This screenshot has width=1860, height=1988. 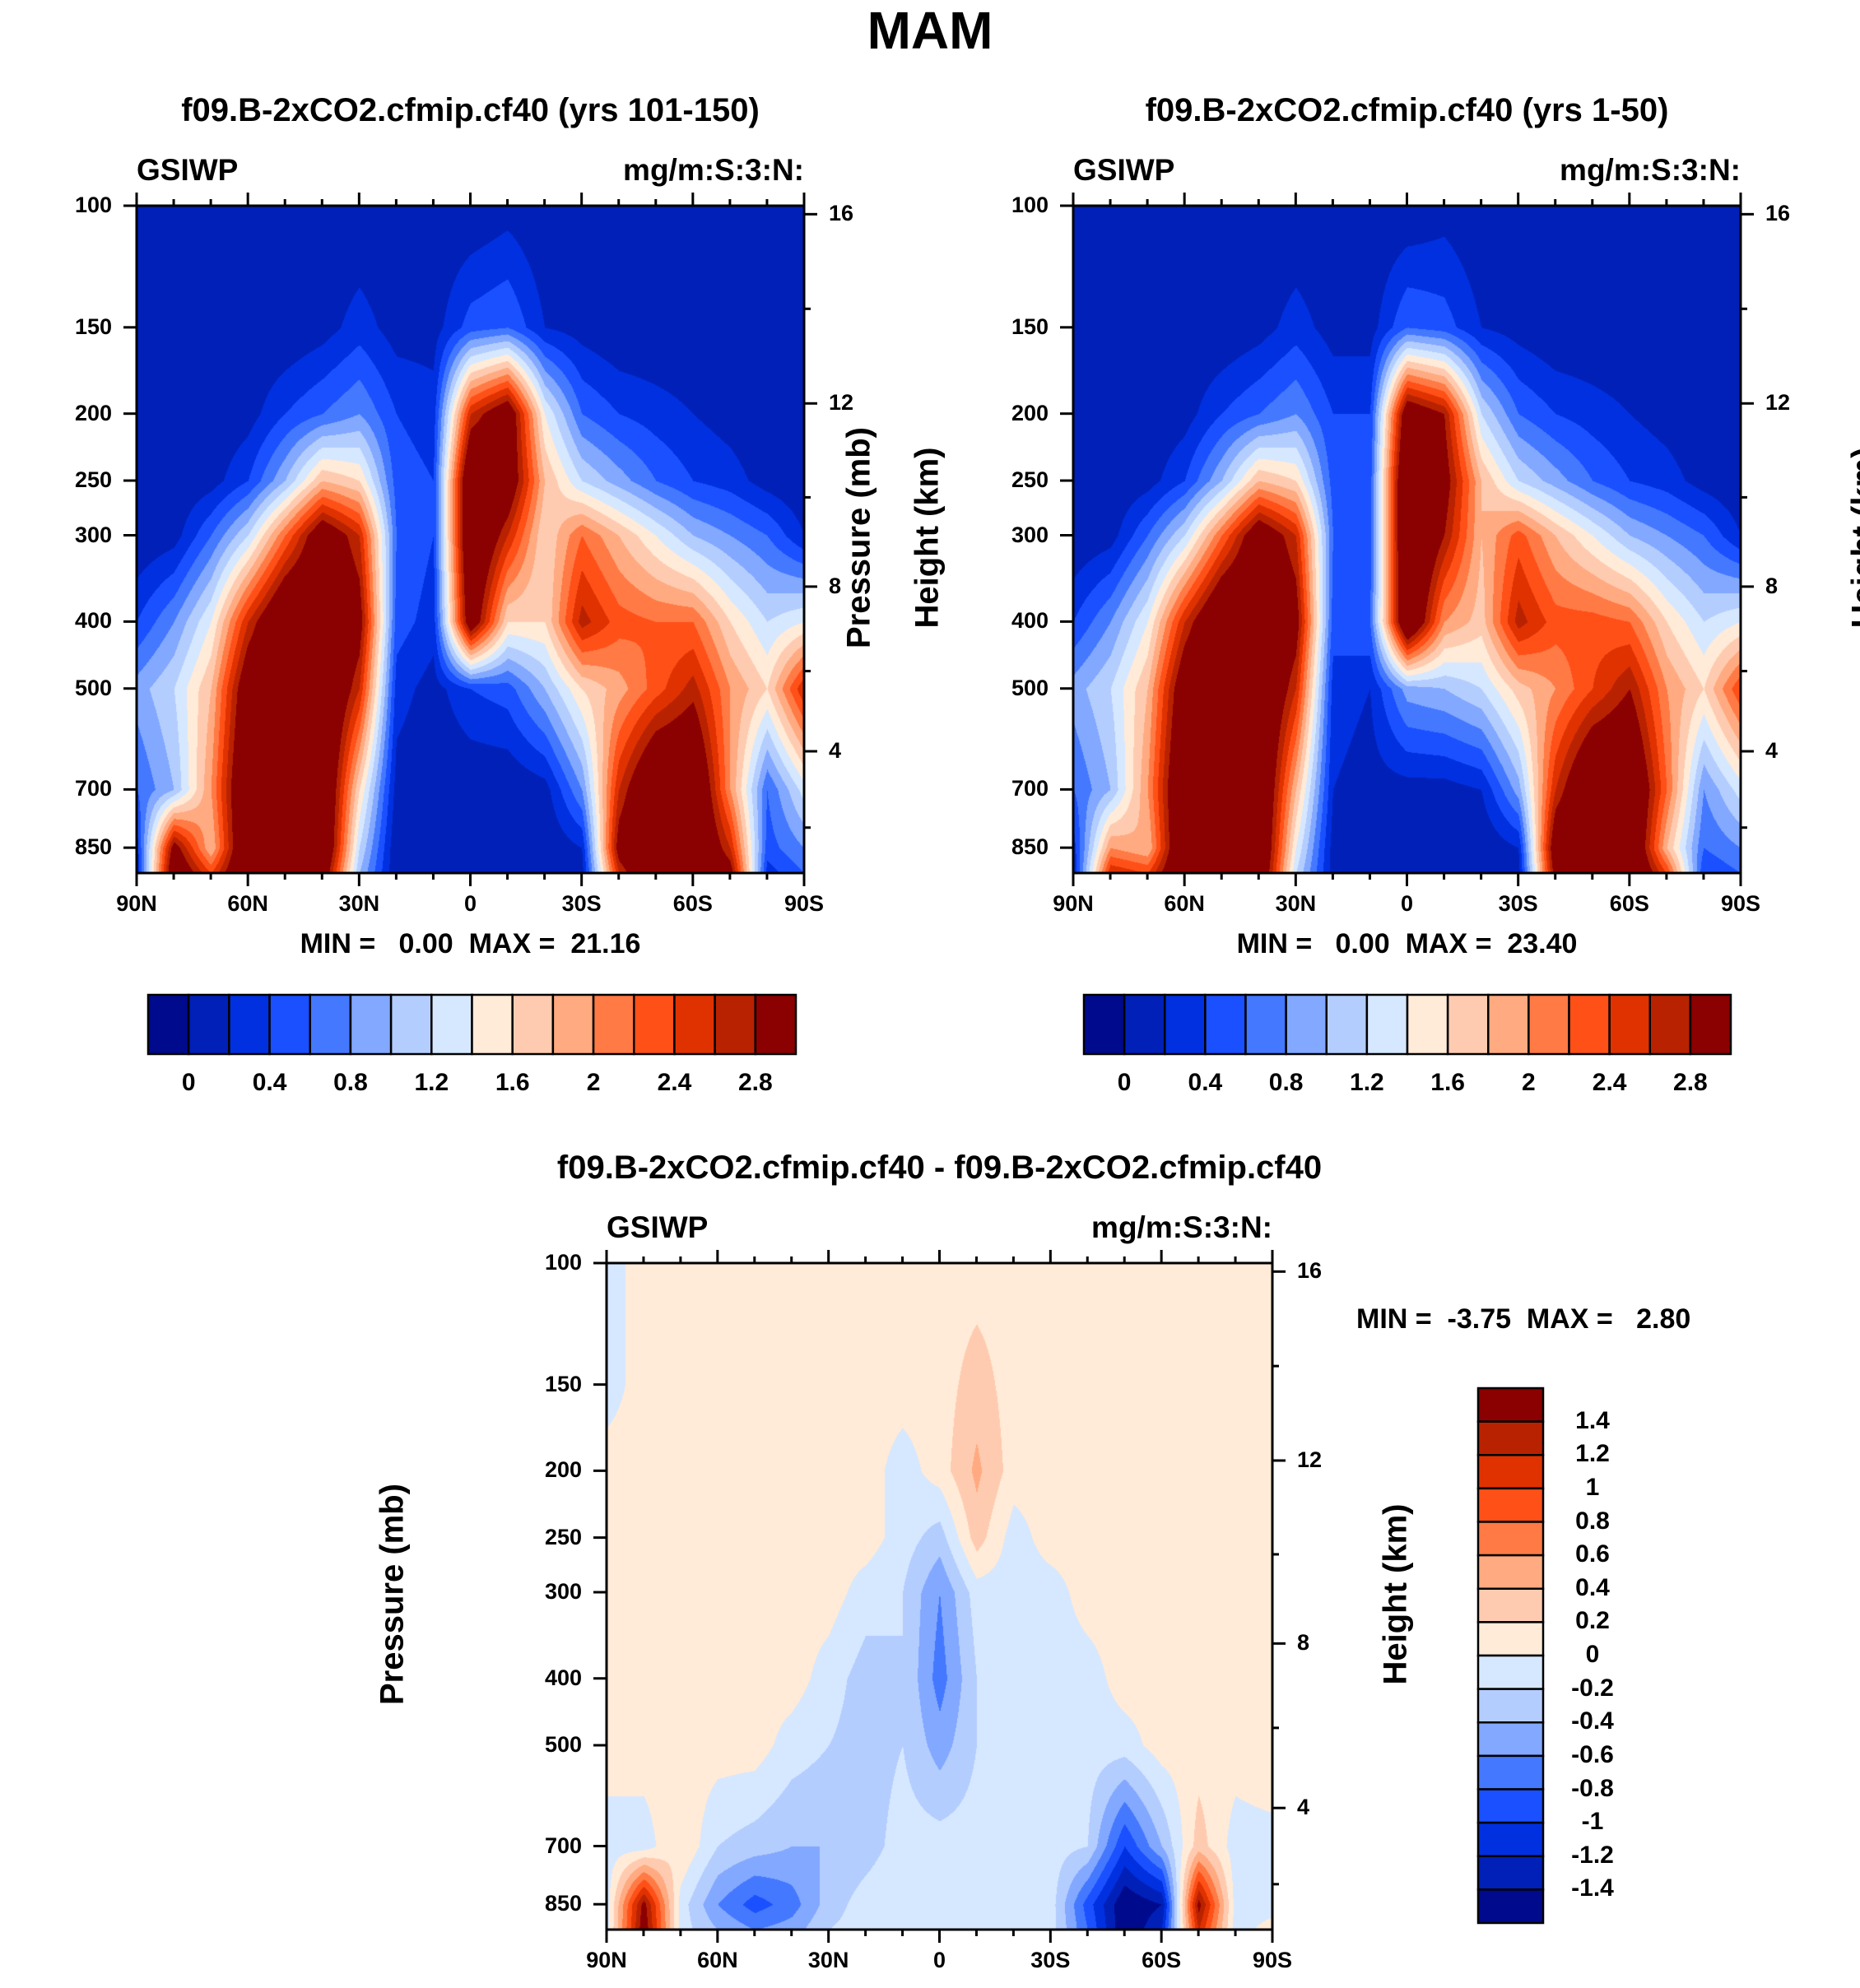 What do you see at coordinates (1592, 1420) in the screenshot?
I see `colorbar-label: 1.4` at bounding box center [1592, 1420].